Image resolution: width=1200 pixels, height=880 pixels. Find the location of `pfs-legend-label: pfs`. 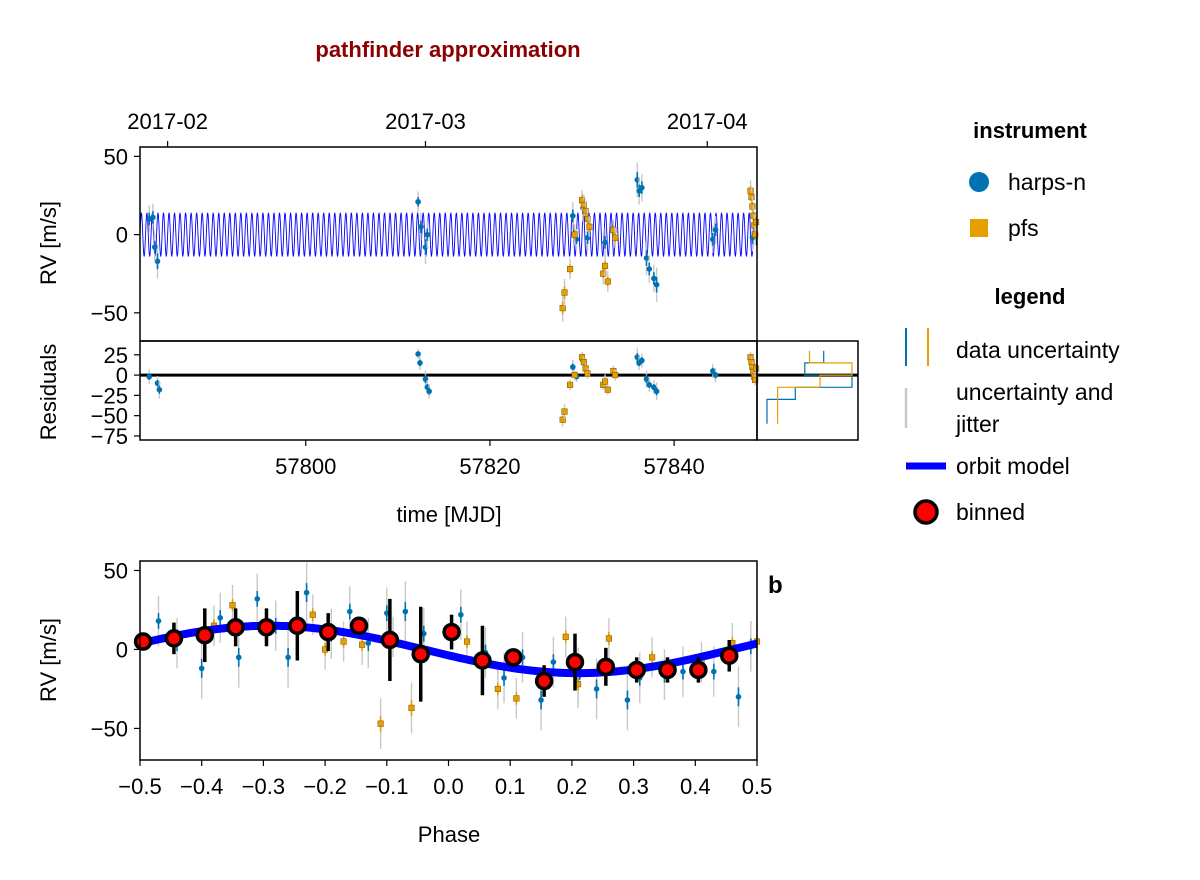

pfs-legend-label: pfs is located at coordinates (1023, 228).